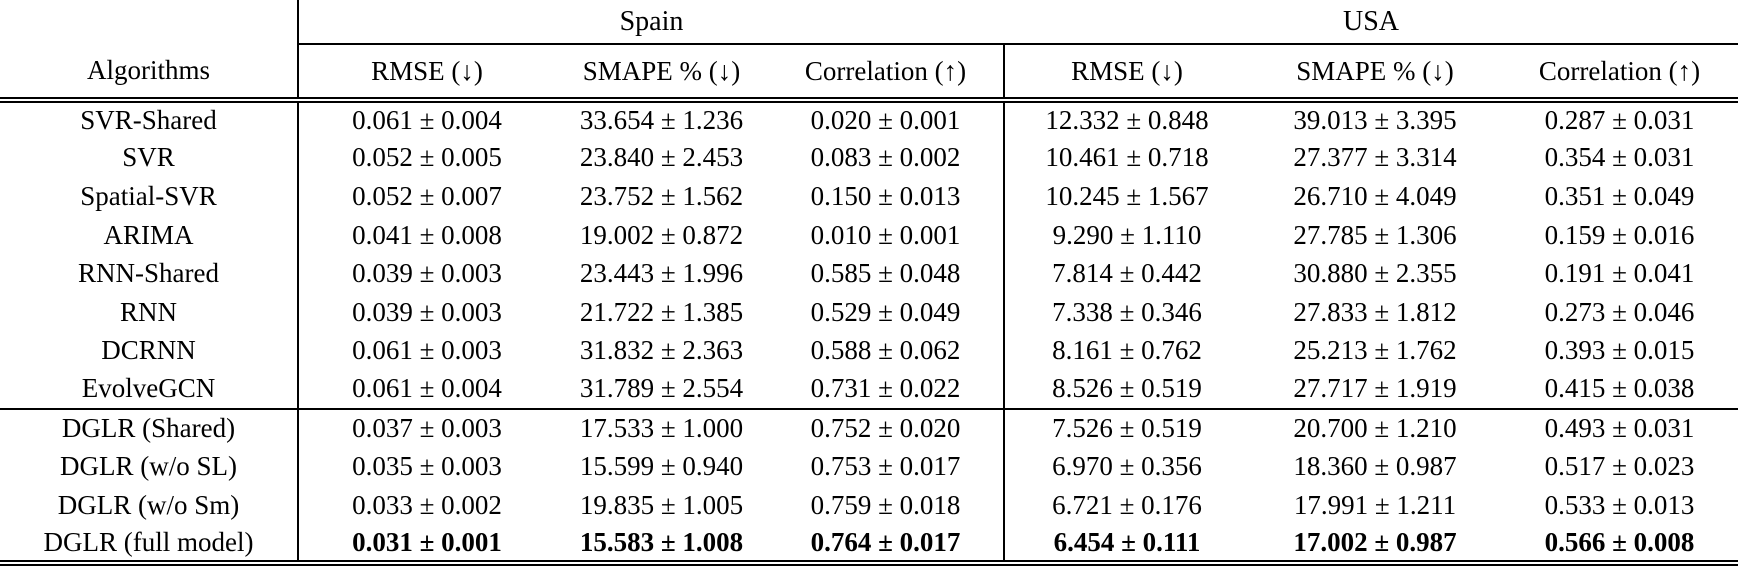  Describe the element at coordinates (149, 428) in the screenshot. I see `algorithm-name: DGLR (Shared)` at that location.